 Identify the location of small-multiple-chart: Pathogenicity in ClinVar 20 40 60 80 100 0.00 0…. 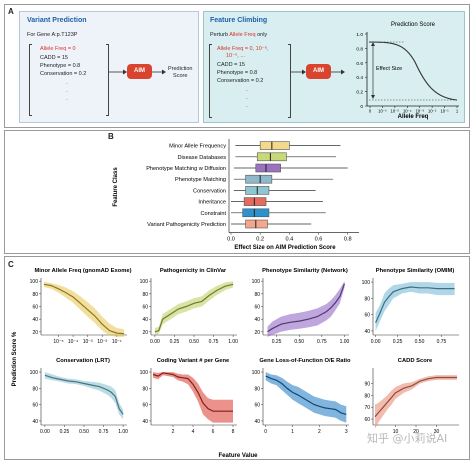
(189, 306).